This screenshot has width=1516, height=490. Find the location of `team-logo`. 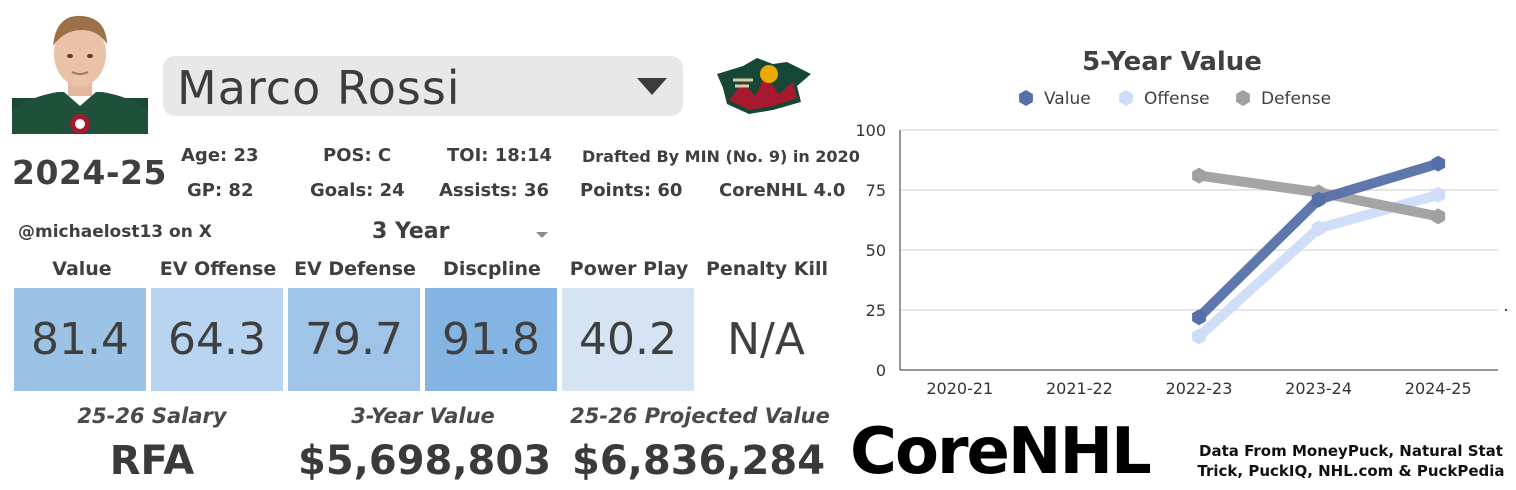

team-logo is located at coordinates (763, 87).